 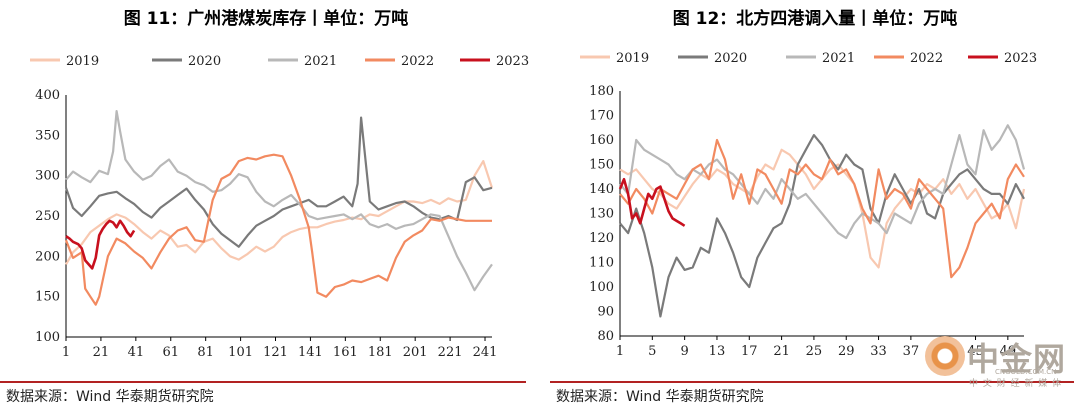 I want to click on x-tick-label: 29, so click(x=846, y=351).